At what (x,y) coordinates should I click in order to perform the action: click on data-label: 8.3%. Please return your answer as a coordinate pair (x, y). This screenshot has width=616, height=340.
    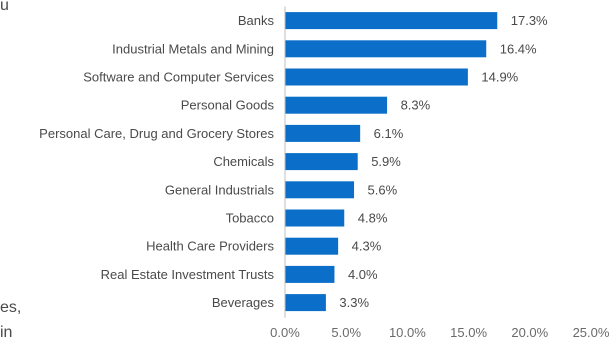
    Looking at the image, I should click on (416, 105).